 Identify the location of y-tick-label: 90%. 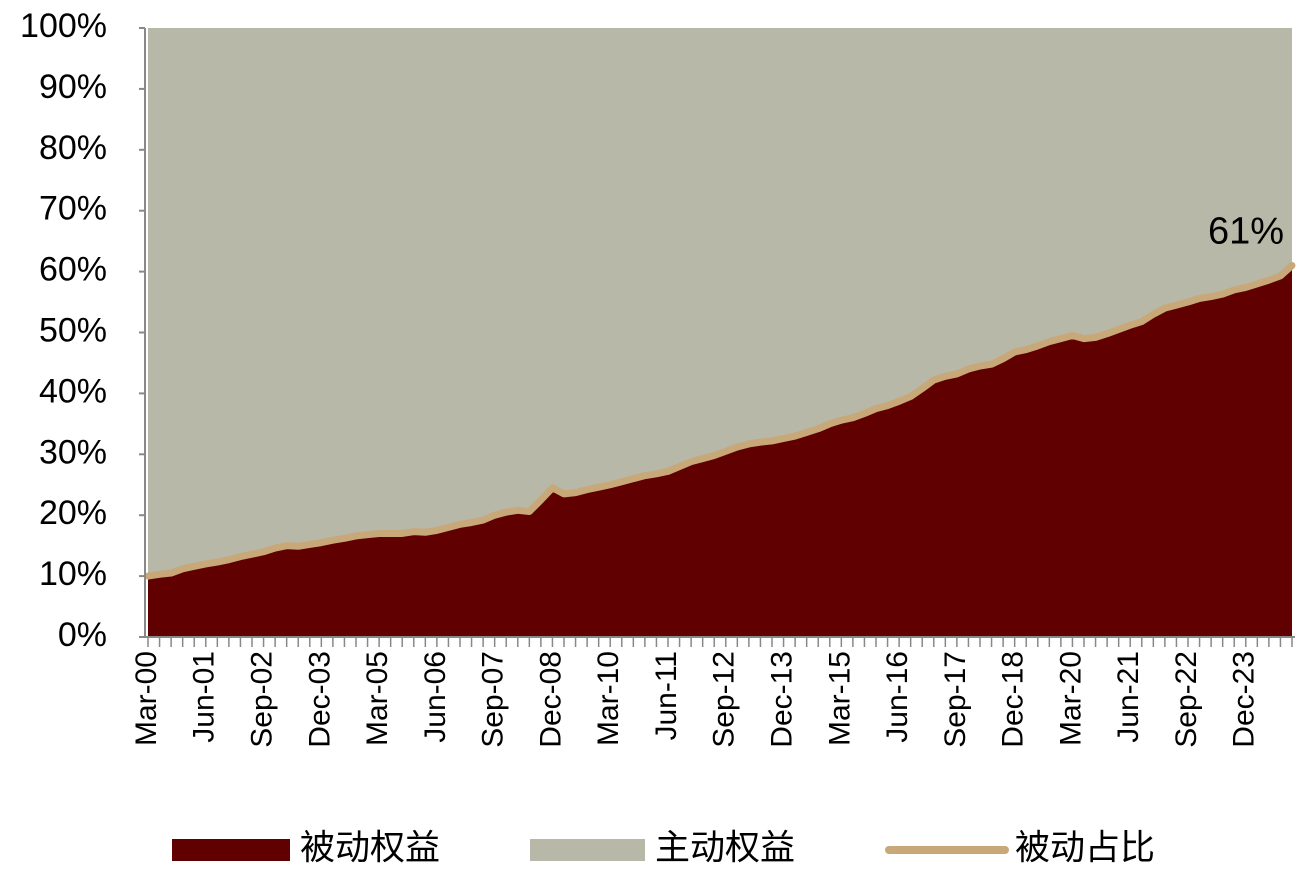
(73, 87).